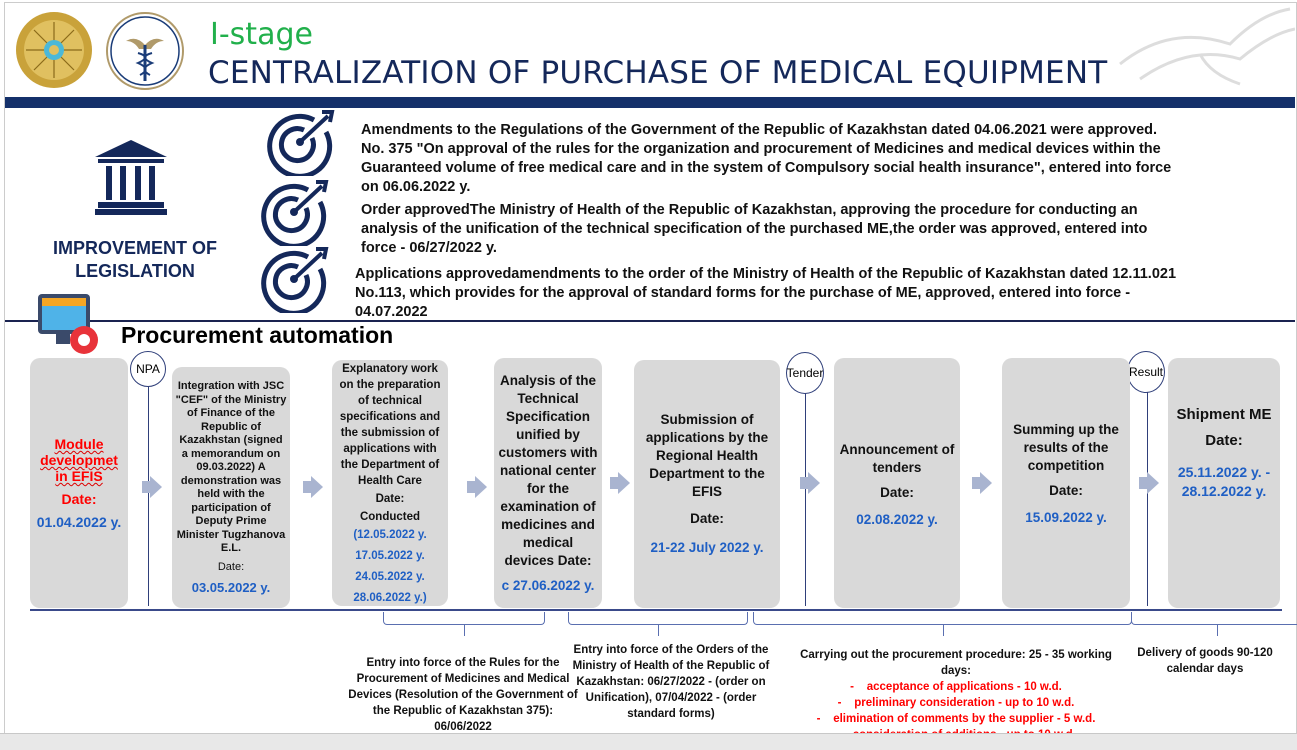 The height and width of the screenshot is (750, 1297). Describe the element at coordinates (707, 547) in the screenshot. I see `step-date: 21-22 July 2022 y.` at that location.